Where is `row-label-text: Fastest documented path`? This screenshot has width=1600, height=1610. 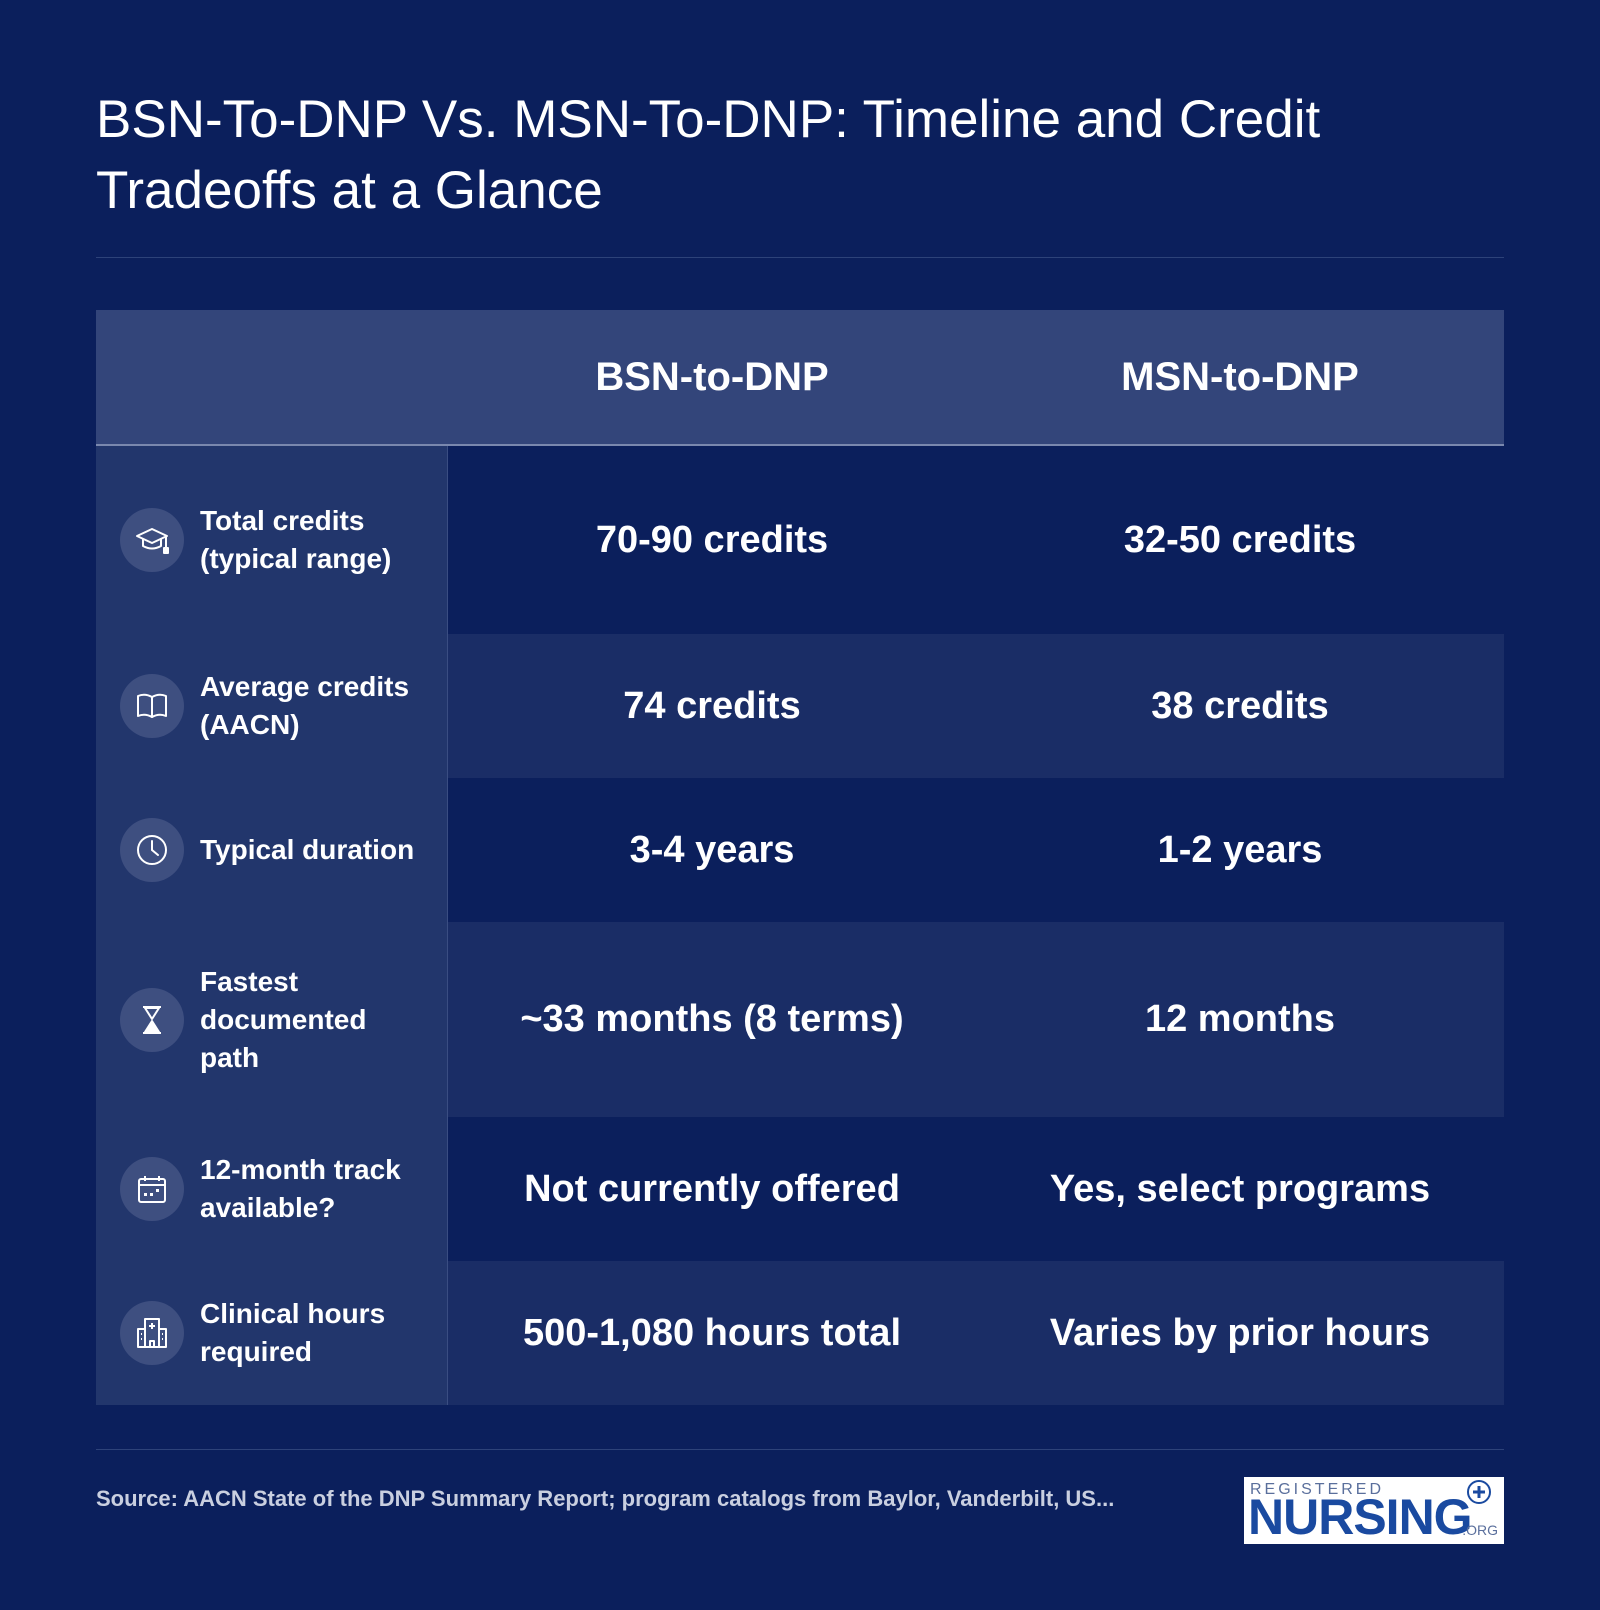 row-label-text: Fastest documented path is located at coordinates (283, 1019).